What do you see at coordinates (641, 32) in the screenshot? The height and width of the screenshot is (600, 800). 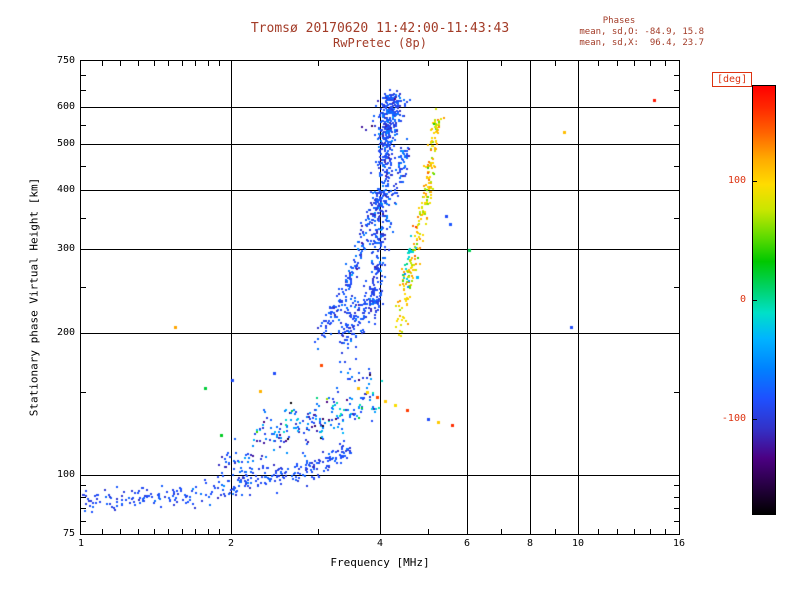 I see `phase-stats-o-line: mean, sd,O: -84.9, 15.8` at bounding box center [641, 32].